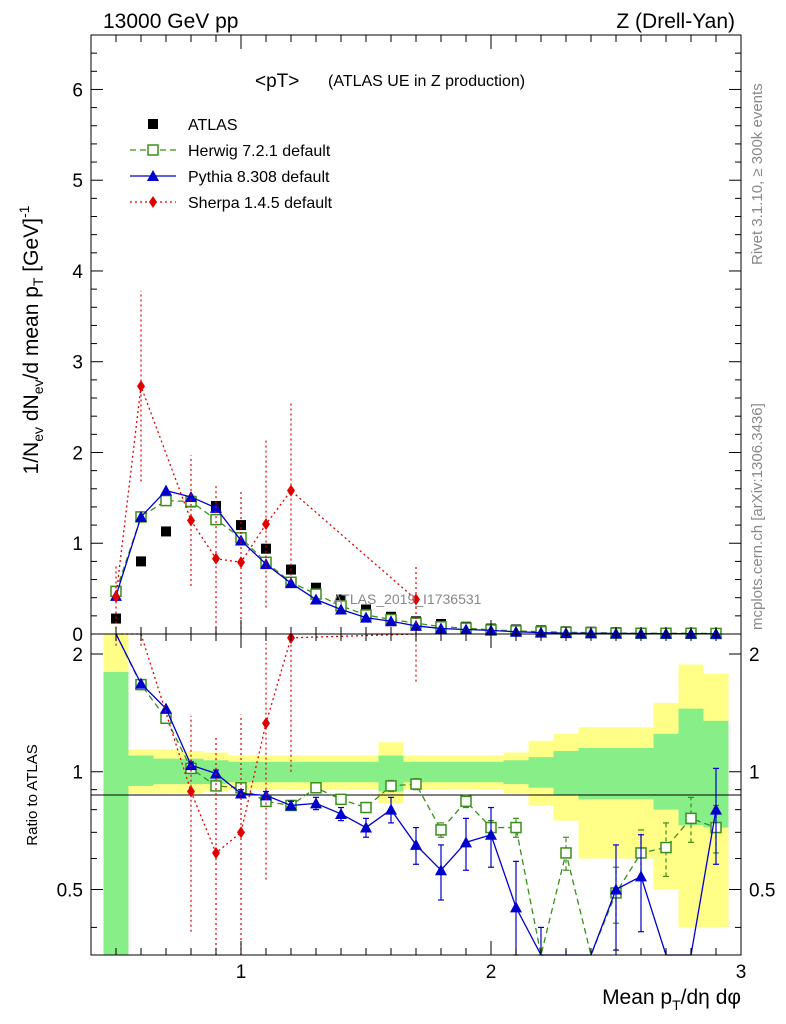  I want to click on ratio-y-label: Ratio to ATLAS, so click(32, 794).